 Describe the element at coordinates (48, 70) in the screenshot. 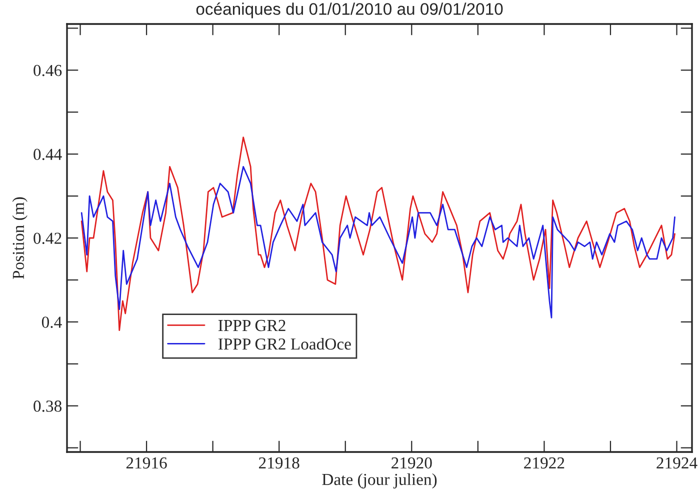

I see `y-tick-label: 0.46` at that location.